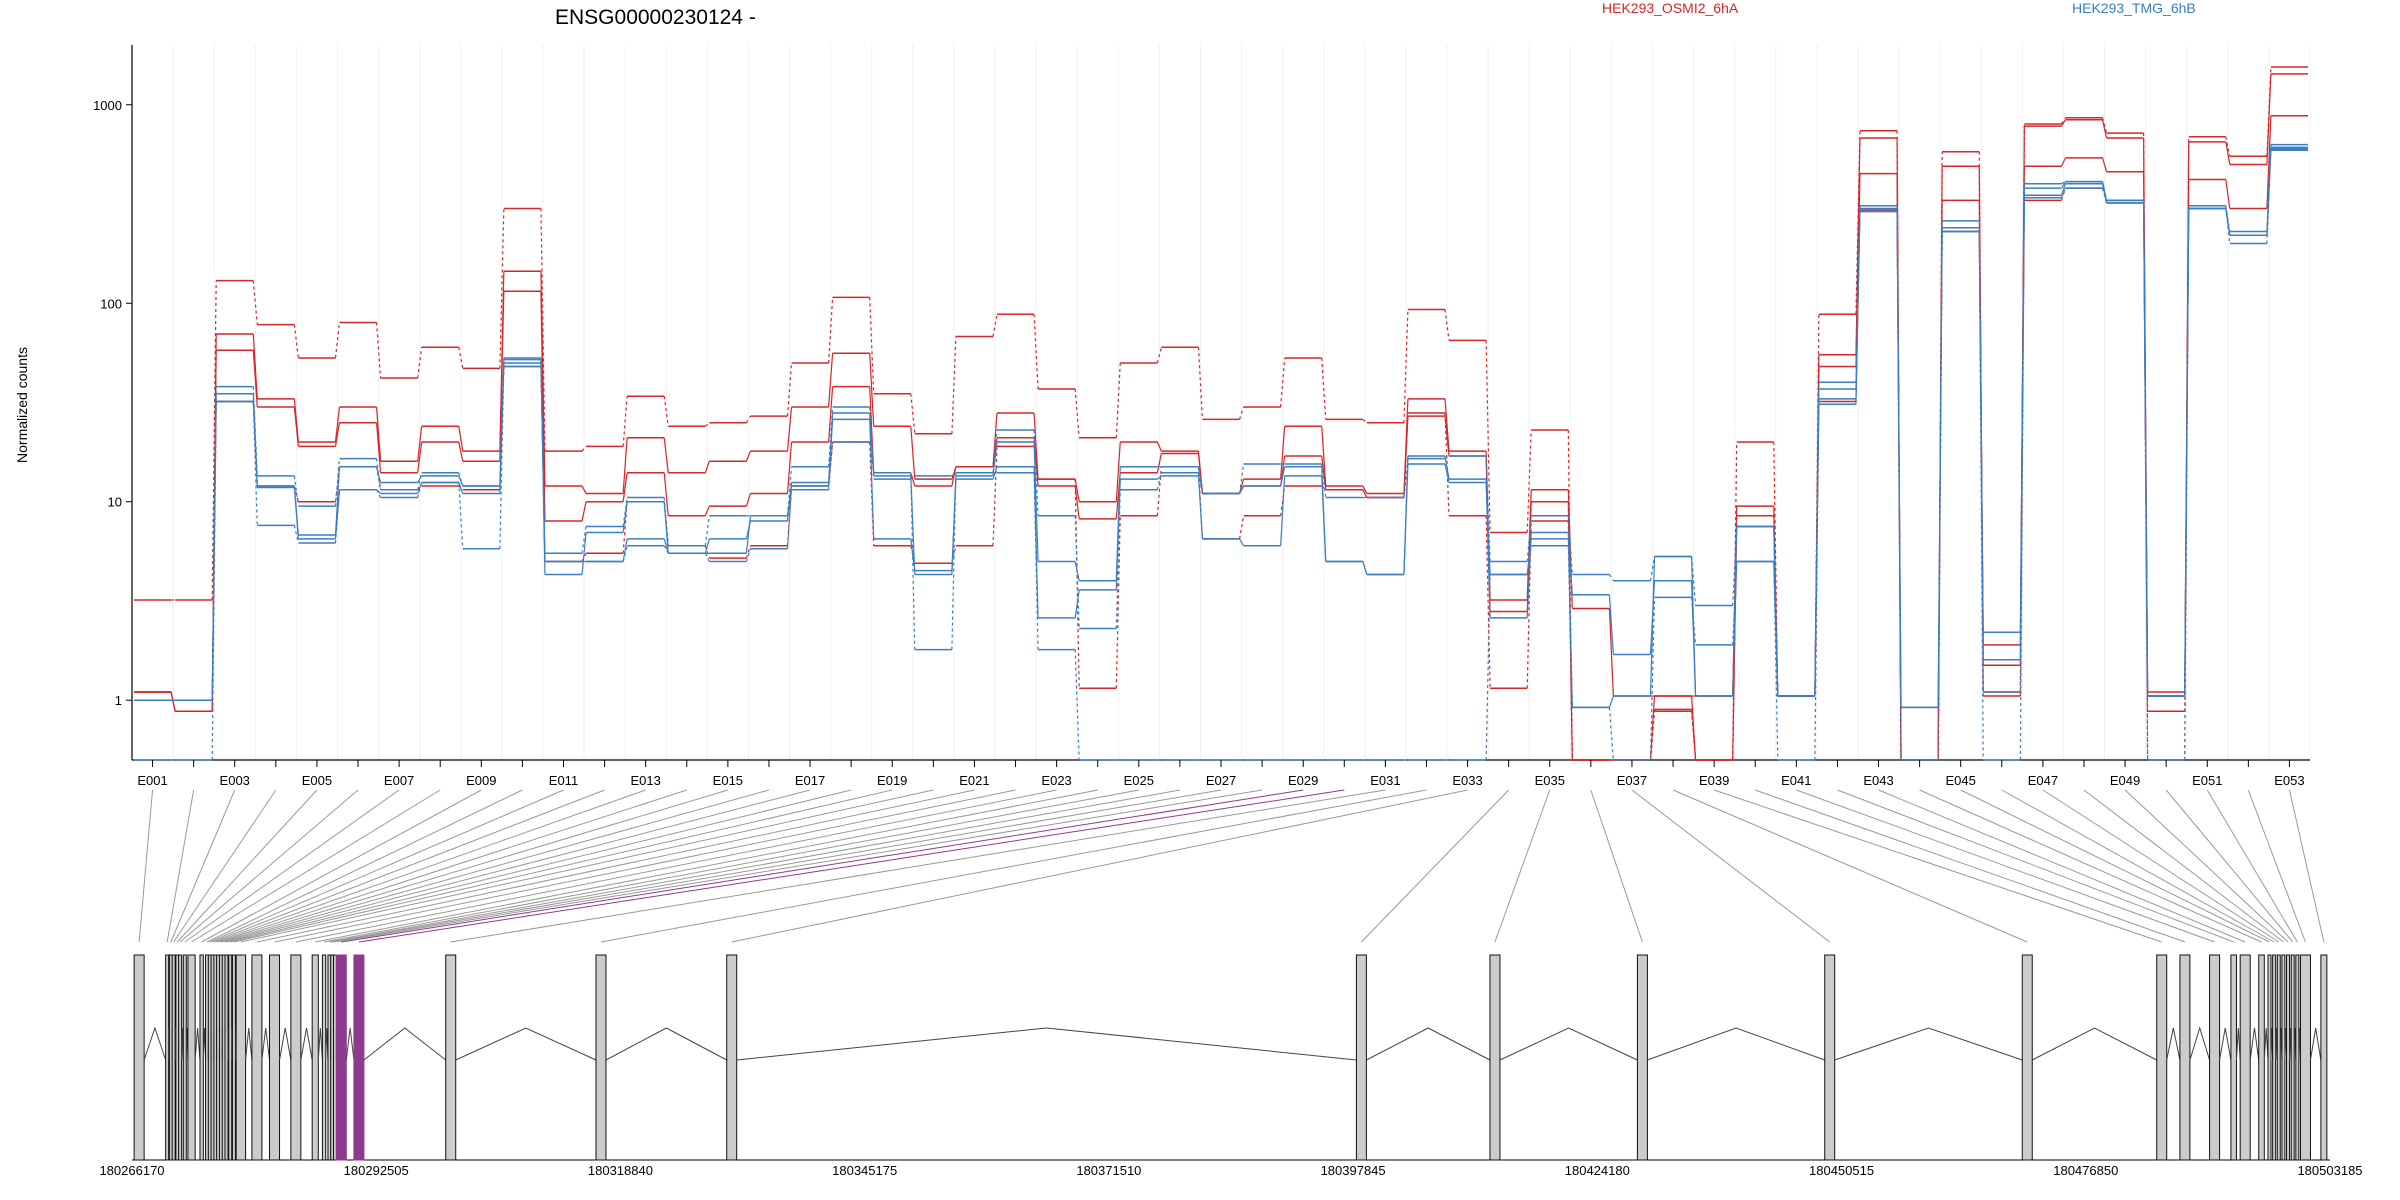  I want to click on genomic-tick-label: 180450515, so click(1841, 1170).